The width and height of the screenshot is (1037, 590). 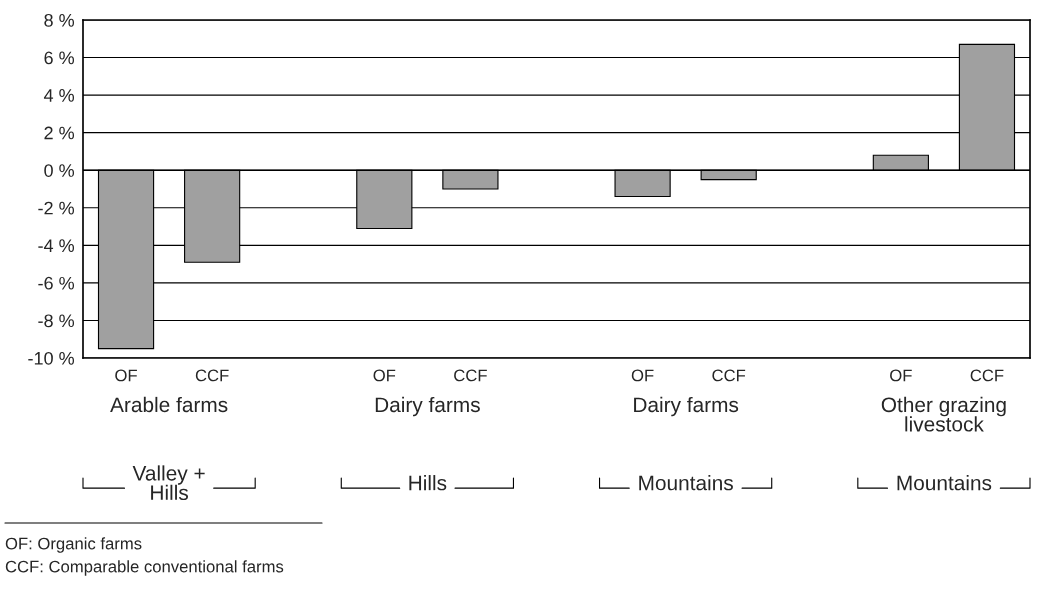 I want to click on y-tick-label: -10 %, so click(x=51, y=358).